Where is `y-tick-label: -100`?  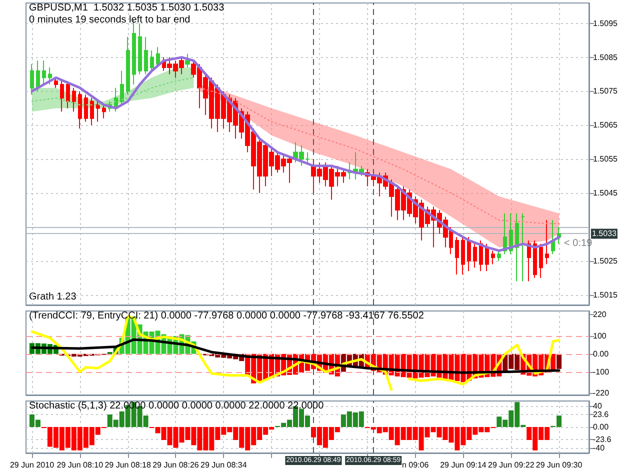
y-tick-label: -100 is located at coordinates (601, 371).